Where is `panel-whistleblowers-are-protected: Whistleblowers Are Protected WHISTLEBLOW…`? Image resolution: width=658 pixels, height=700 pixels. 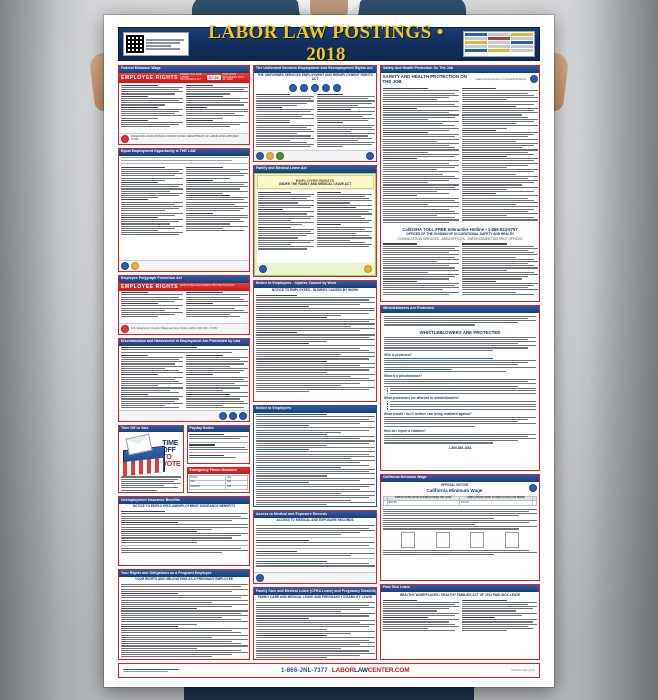
panel-whistleblowers-are-protected: Whistleblowers Are Protected WHISTLEBLOW… is located at coordinates (460, 388).